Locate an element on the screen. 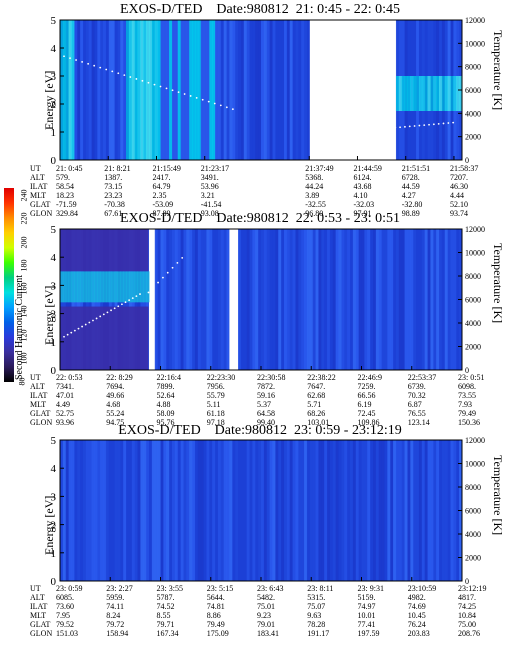  ephemeris-value: 97.18 is located at coordinates (215, 422).